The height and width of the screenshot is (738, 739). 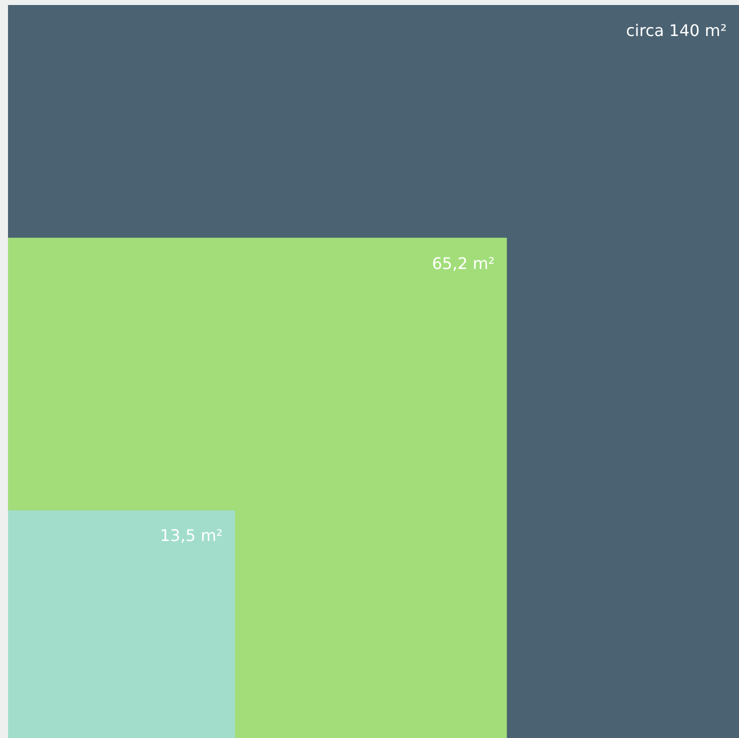 I want to click on data-label: circa 140 m², so click(x=676, y=30).